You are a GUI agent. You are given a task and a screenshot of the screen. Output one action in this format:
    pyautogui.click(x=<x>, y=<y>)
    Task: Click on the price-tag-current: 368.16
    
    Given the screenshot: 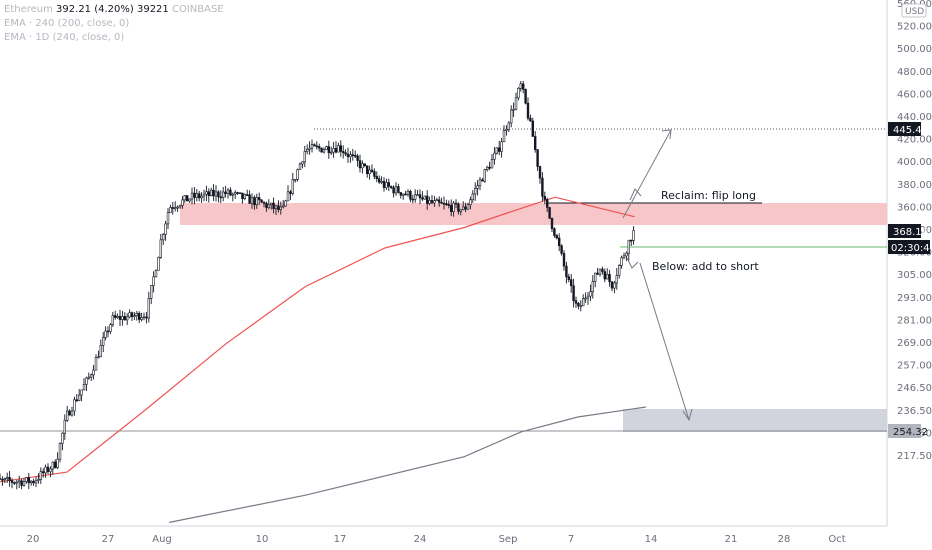 What is the action you would take?
    pyautogui.click(x=908, y=231)
    